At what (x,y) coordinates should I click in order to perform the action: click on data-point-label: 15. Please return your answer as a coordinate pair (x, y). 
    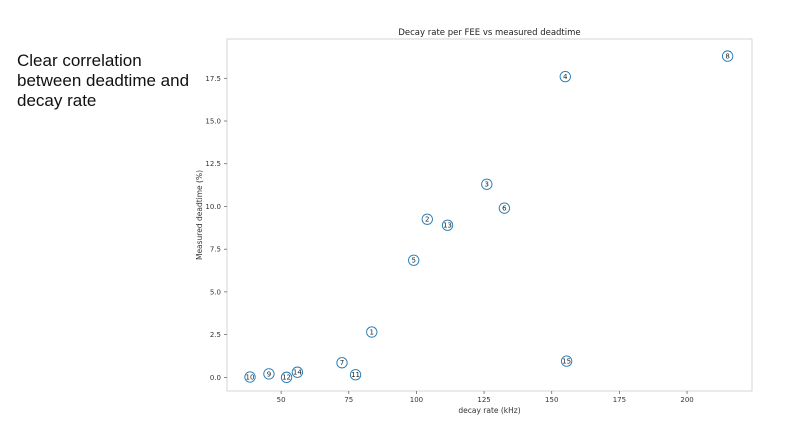
    Looking at the image, I should click on (566, 361).